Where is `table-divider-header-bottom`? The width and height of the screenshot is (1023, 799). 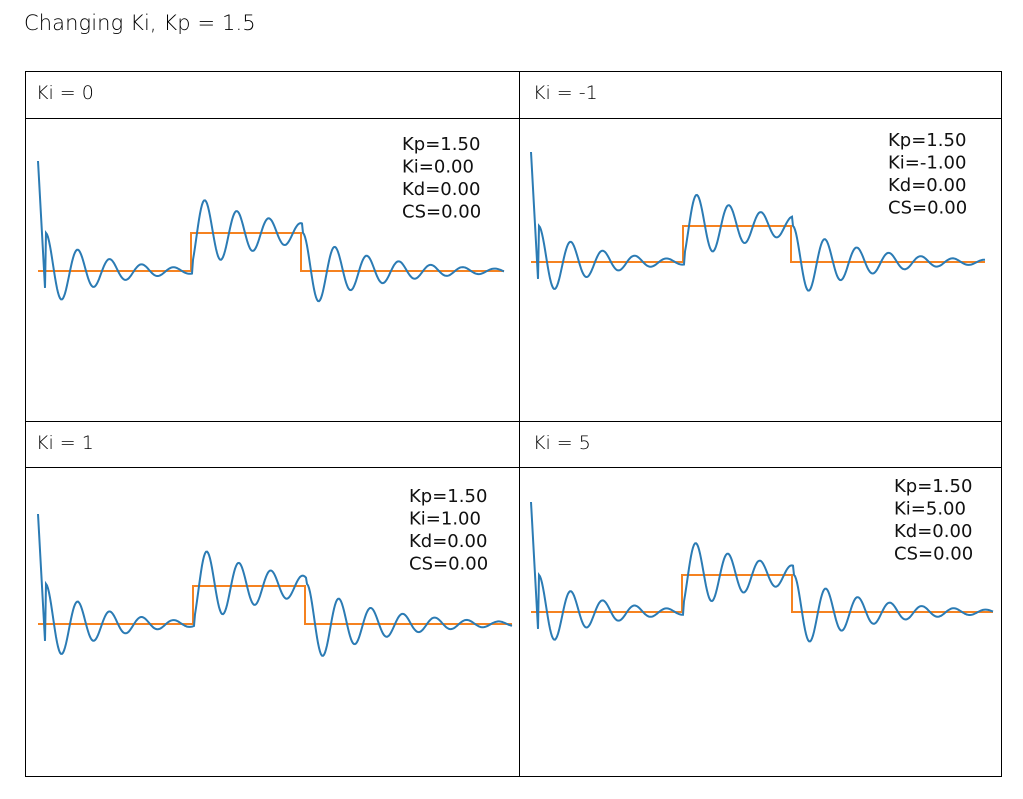 table-divider-header-bottom is located at coordinates (513, 467).